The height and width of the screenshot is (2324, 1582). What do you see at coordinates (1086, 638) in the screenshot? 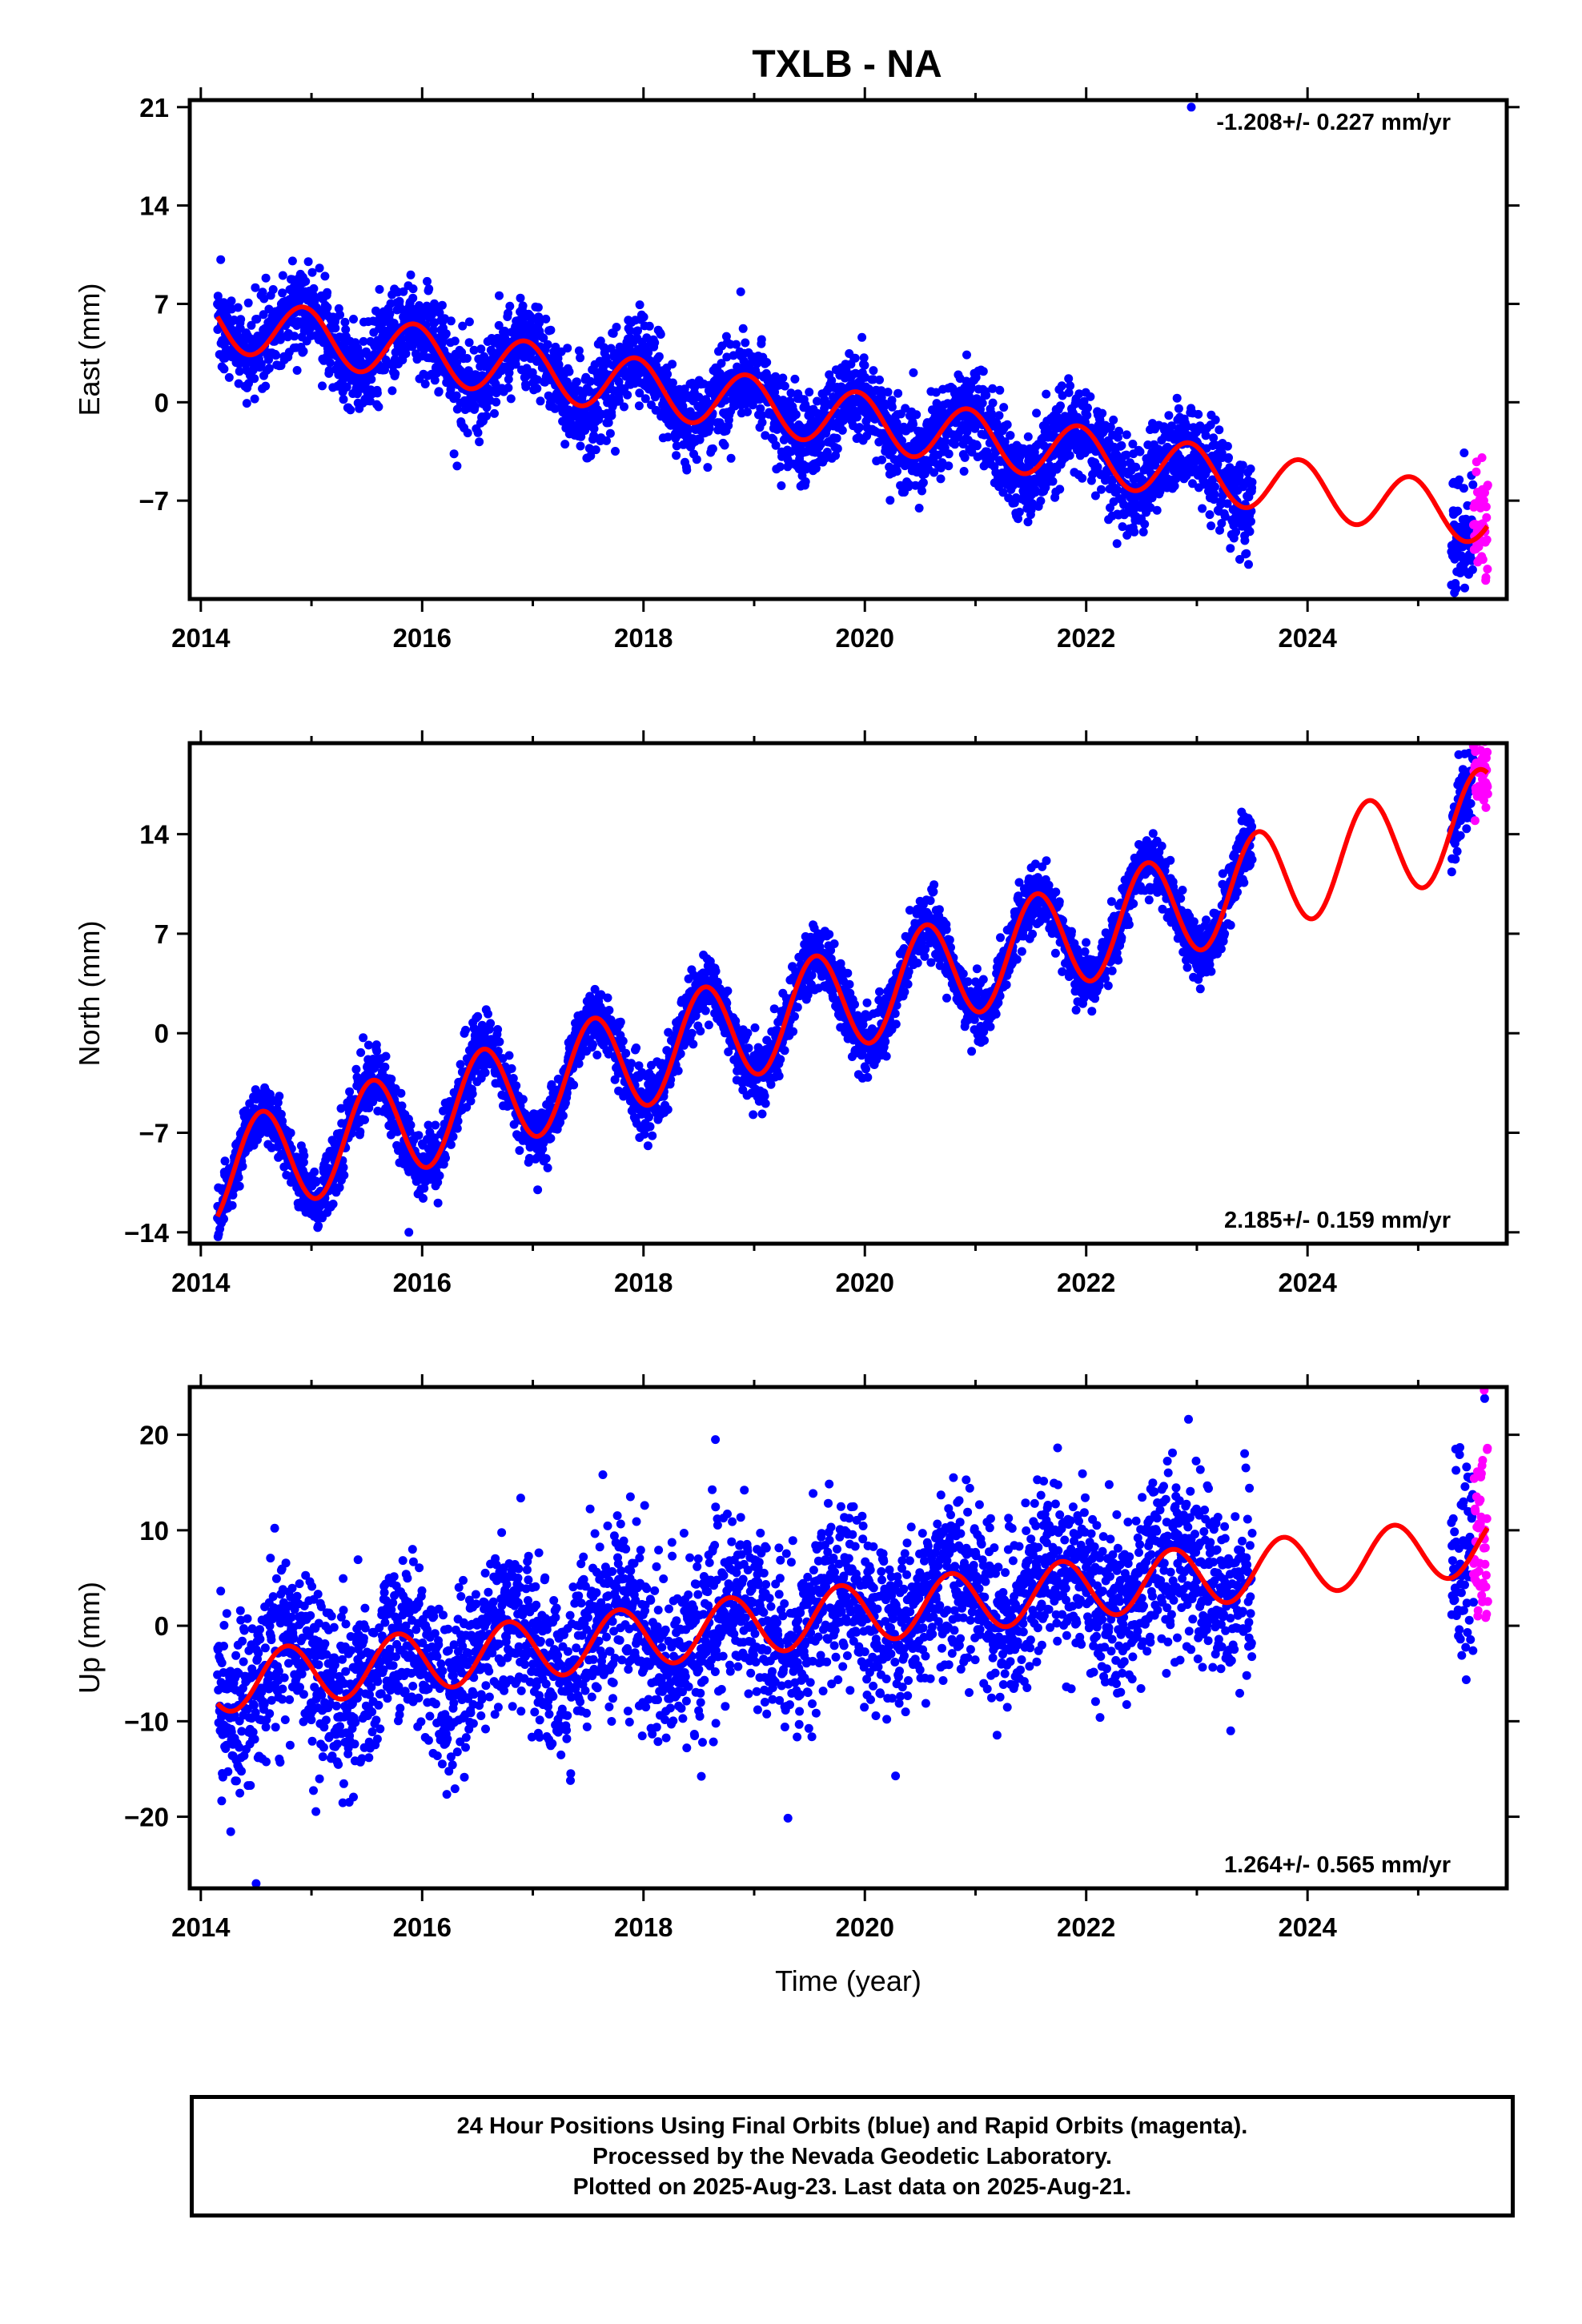
I see `x-tick-label: 2022` at bounding box center [1086, 638].